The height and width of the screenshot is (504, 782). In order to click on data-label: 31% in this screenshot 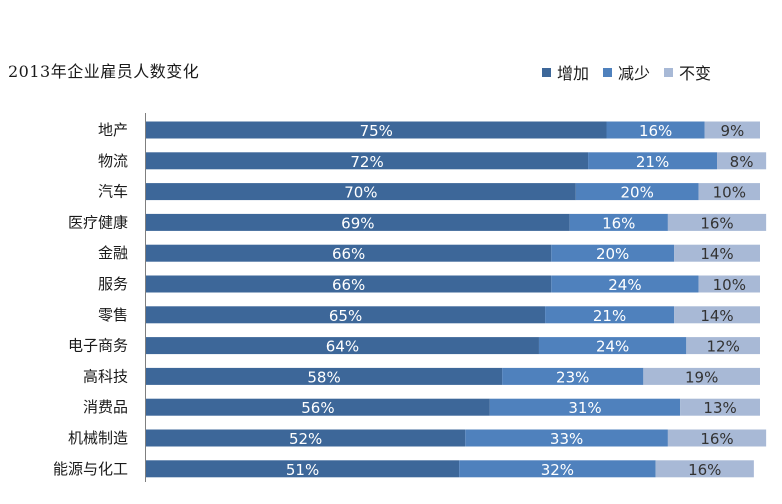, I will do `click(584, 408)`.